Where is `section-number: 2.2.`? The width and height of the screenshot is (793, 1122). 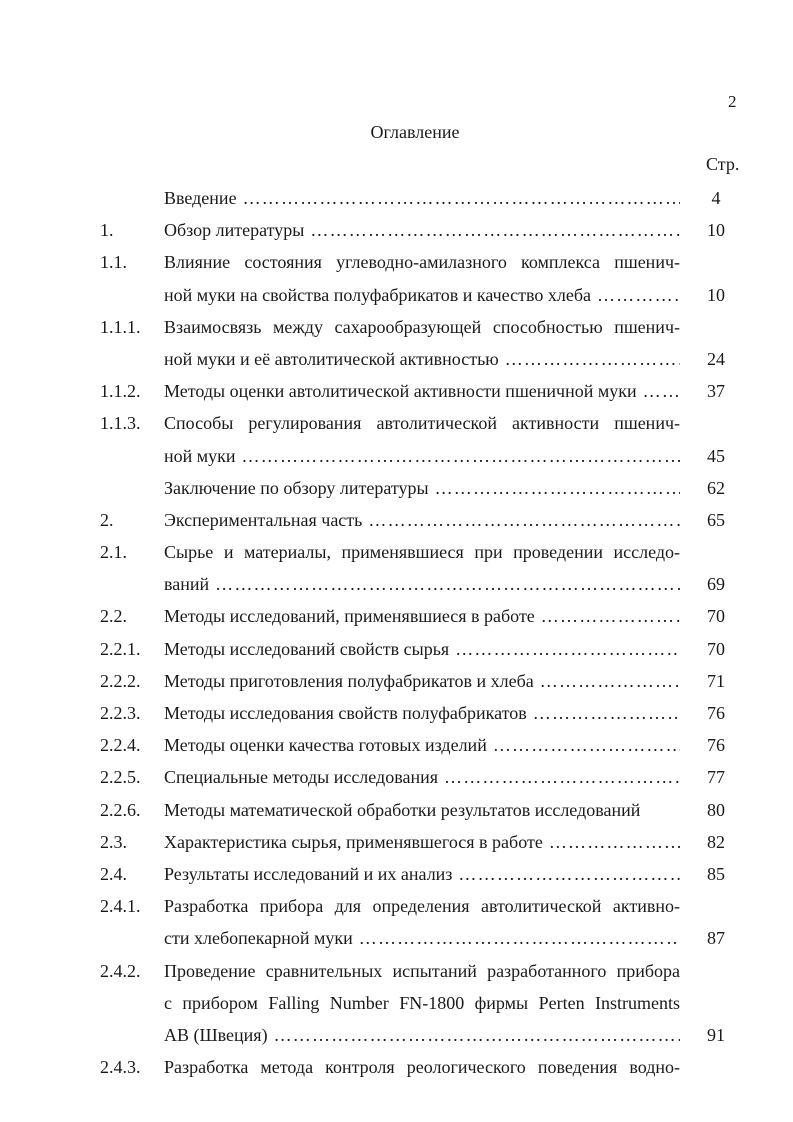
section-number: 2.2. is located at coordinates (113, 616).